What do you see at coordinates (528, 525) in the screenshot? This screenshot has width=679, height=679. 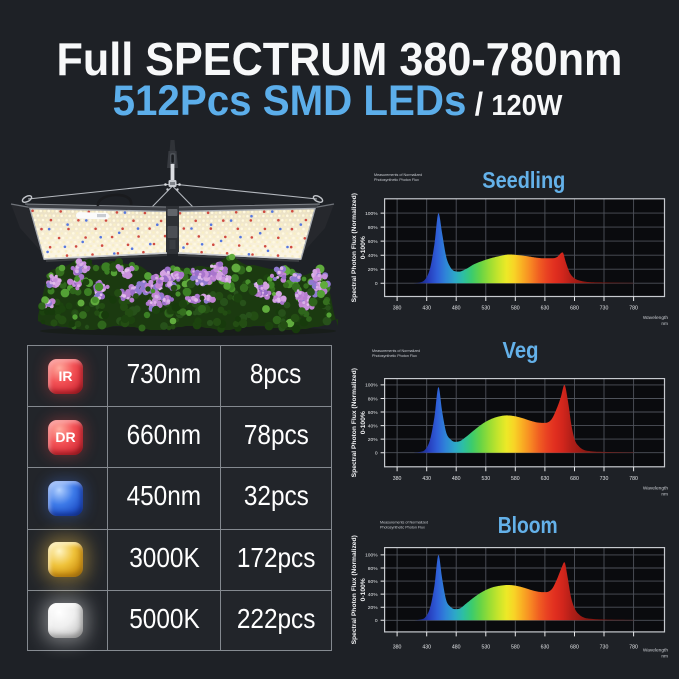 I see `svg-text: Bloom` at bounding box center [528, 525].